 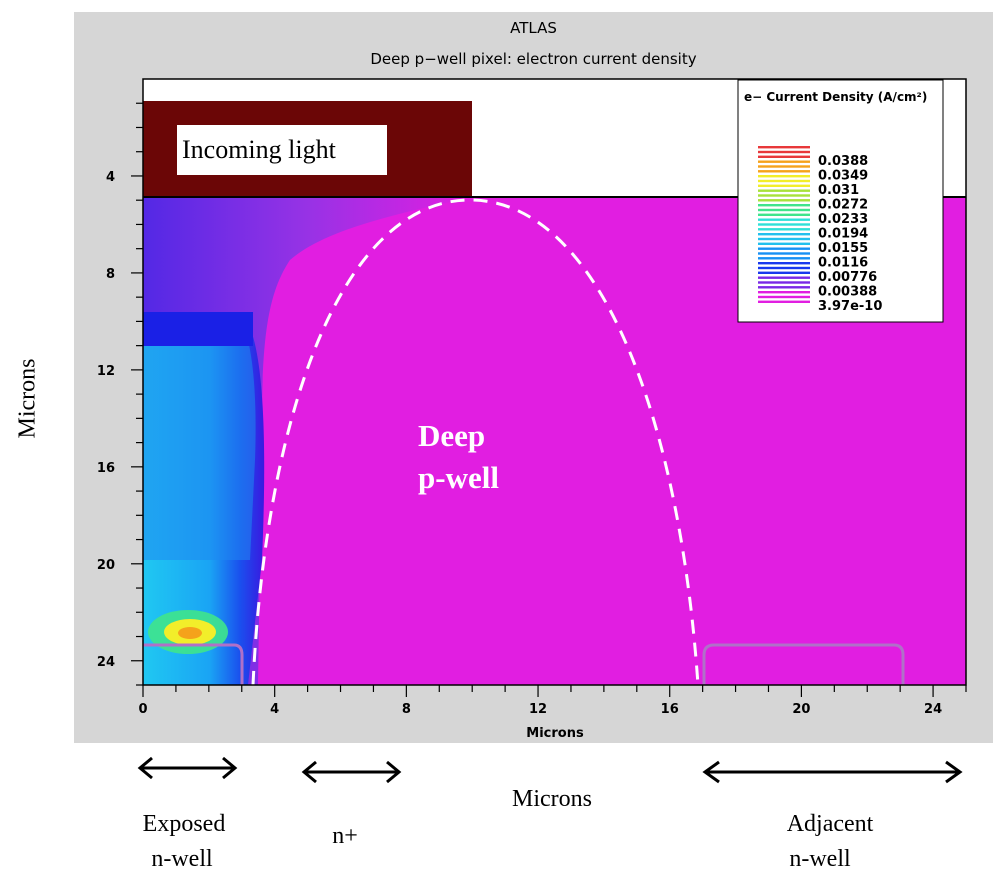 What do you see at coordinates (106, 371) in the screenshot?
I see `y-tick-label: 12` at bounding box center [106, 371].